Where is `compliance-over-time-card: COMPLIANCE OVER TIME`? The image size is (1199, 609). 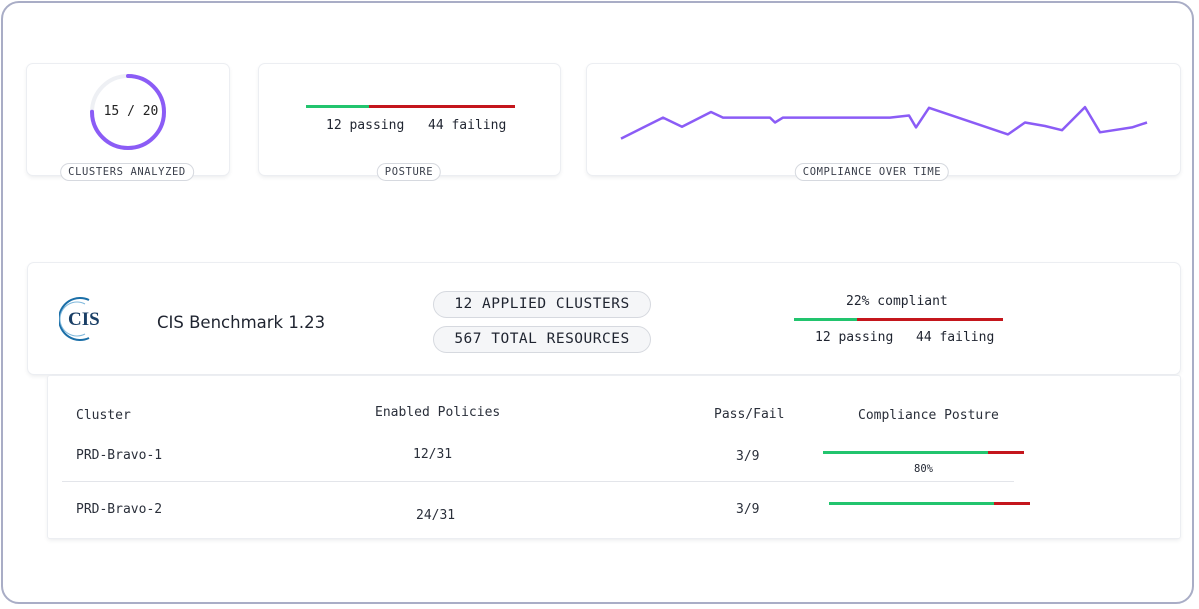
compliance-over-time-card: COMPLIANCE OVER TIME is located at coordinates (883, 122).